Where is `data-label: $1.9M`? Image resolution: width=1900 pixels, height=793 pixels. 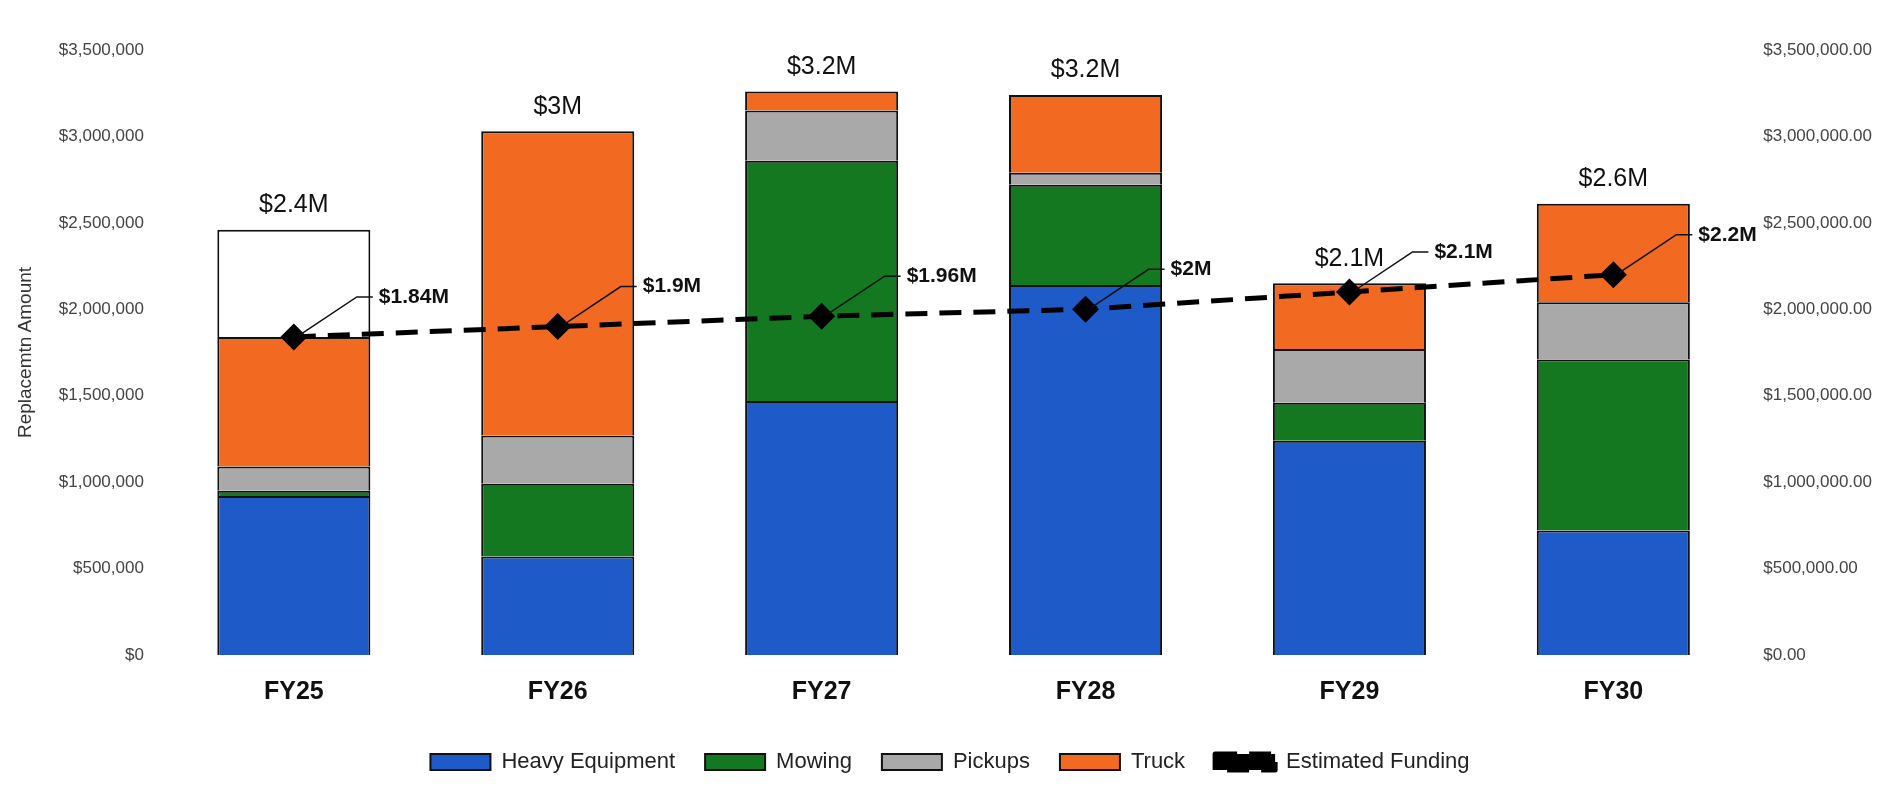 data-label: $1.9M is located at coordinates (672, 285).